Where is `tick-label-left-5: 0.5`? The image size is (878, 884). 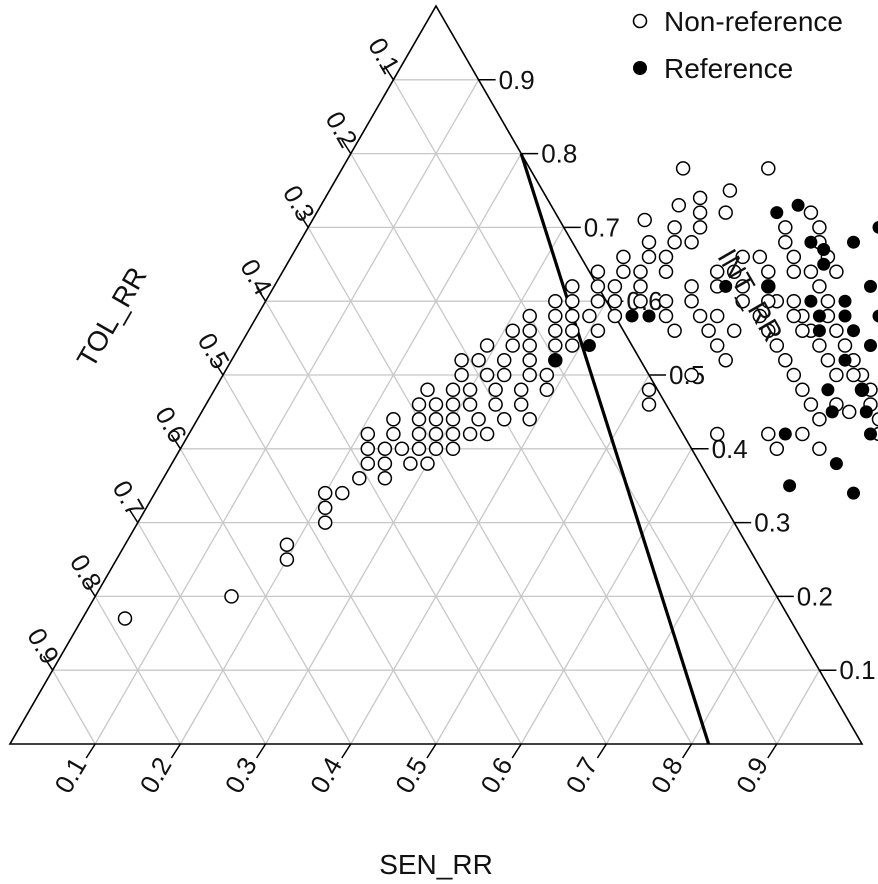
tick-label-left-5: 0.5 is located at coordinates (214, 351).